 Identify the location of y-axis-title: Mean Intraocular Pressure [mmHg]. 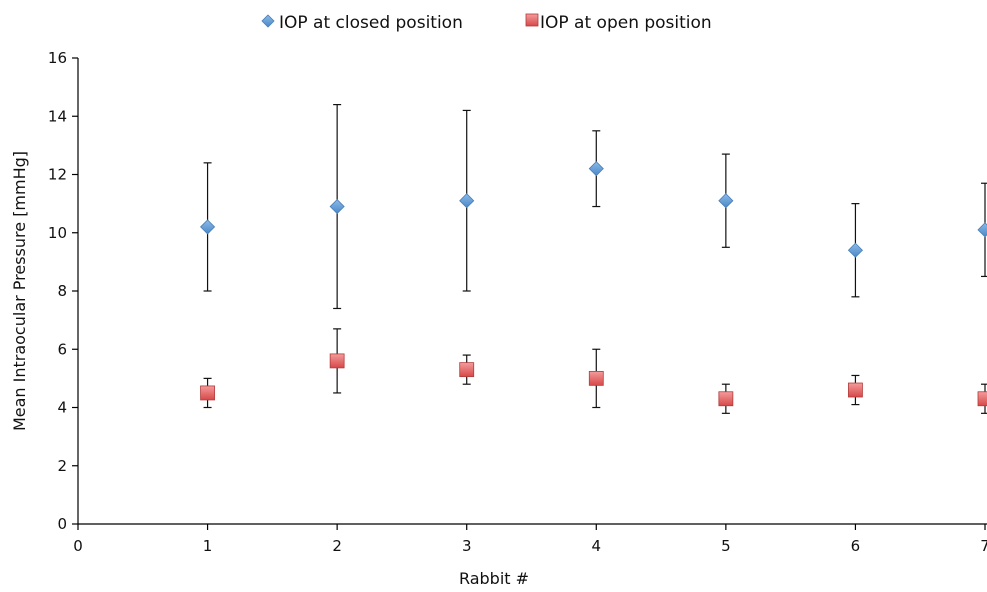
(19, 291).